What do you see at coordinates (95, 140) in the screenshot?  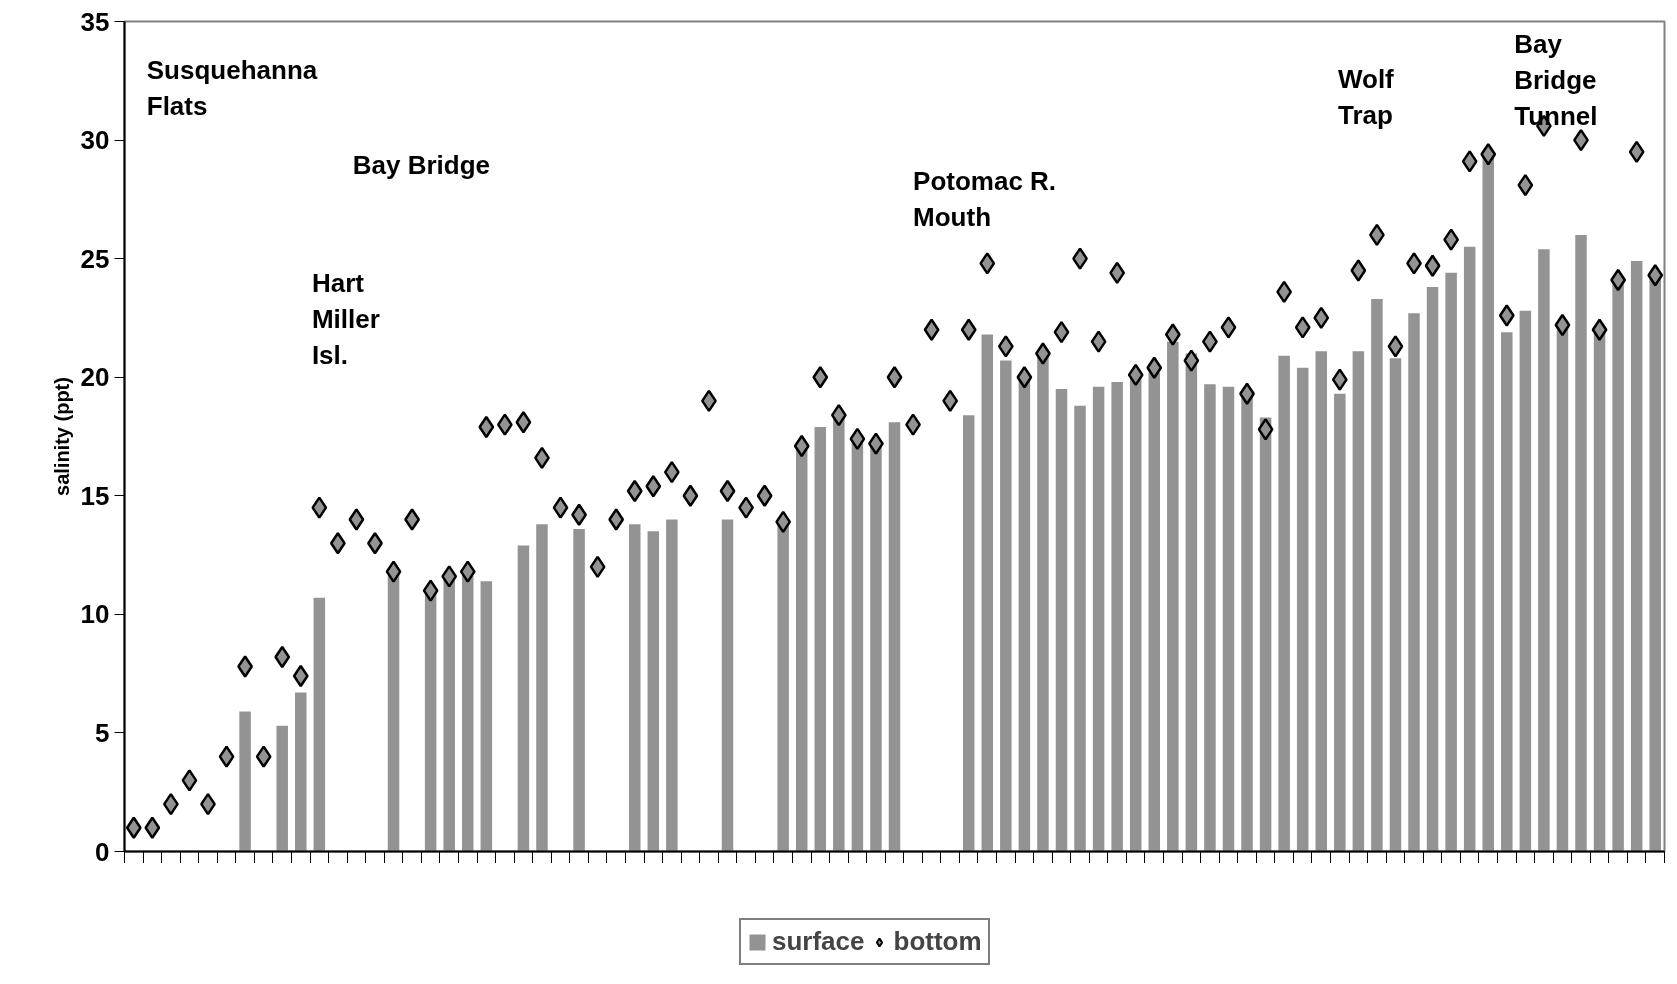 I see `y-tick-label: 30` at bounding box center [95, 140].